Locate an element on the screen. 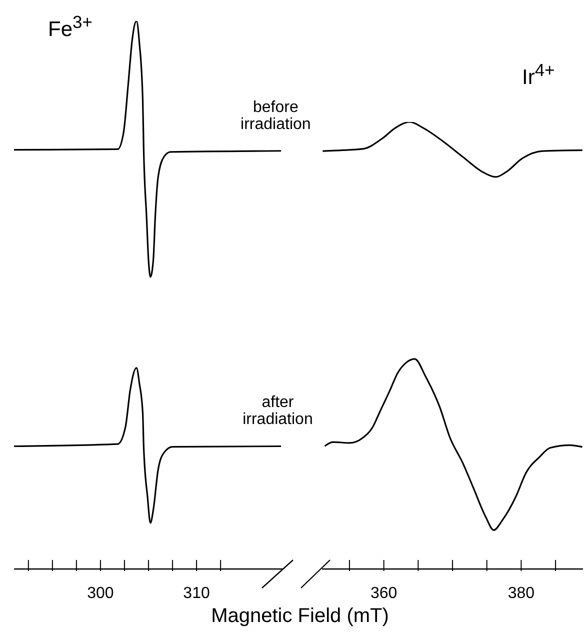 This screenshot has height=633, width=584. x-axis-title: Magnetic Field (mT) is located at coordinates (300, 616).